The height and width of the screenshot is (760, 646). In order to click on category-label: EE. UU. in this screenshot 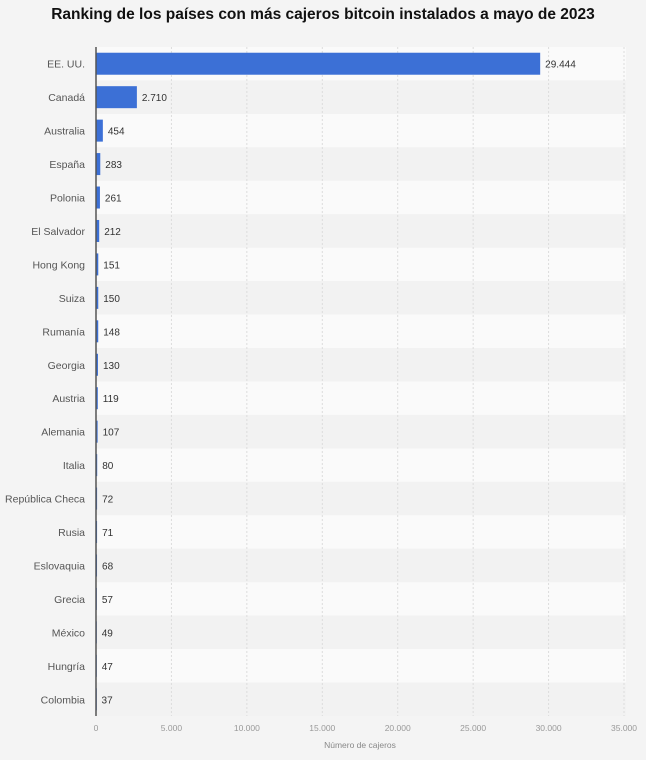, I will do `click(66, 65)`.